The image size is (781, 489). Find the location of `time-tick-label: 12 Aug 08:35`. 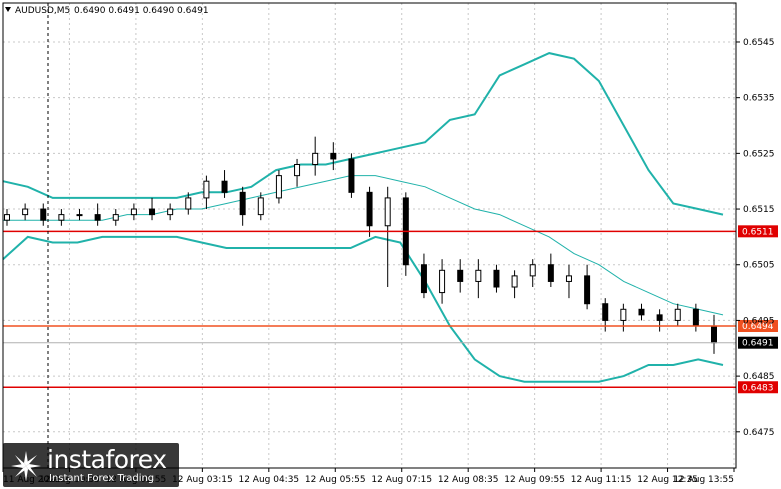

time-tick-label: 12 Aug 08:35 is located at coordinates (468, 480).